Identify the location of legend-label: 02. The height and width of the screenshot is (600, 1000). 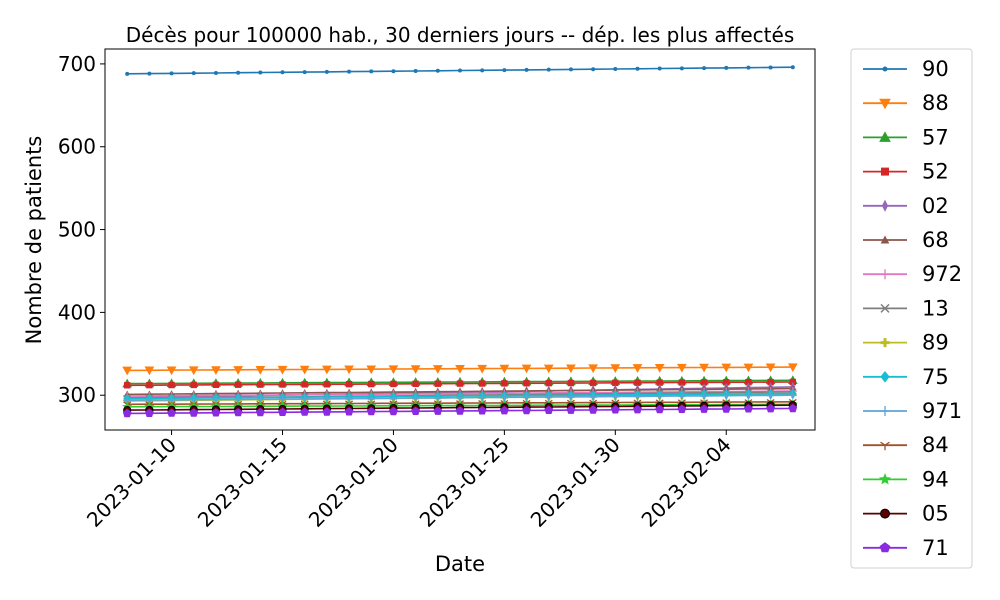
(935, 206).